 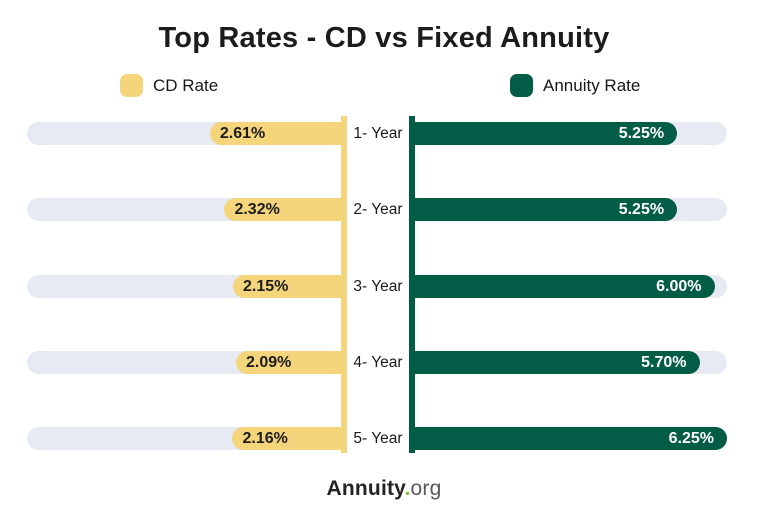 What do you see at coordinates (184, 286) in the screenshot?
I see `cd-track: 2.15%` at bounding box center [184, 286].